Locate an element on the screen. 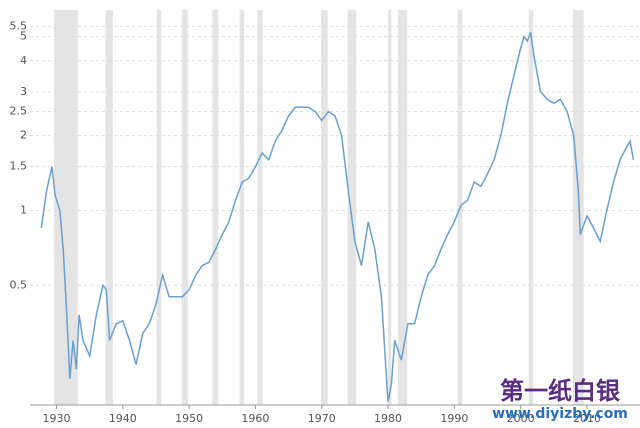 This screenshot has height=428, width=640. y-tick-label: 2 is located at coordinates (23, 135).